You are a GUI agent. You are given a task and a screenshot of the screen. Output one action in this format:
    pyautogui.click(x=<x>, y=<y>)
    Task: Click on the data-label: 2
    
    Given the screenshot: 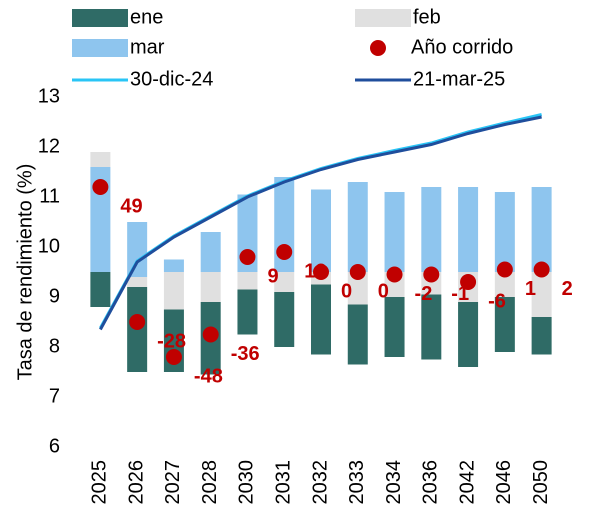 What is the action you would take?
    pyautogui.click(x=567, y=289)
    